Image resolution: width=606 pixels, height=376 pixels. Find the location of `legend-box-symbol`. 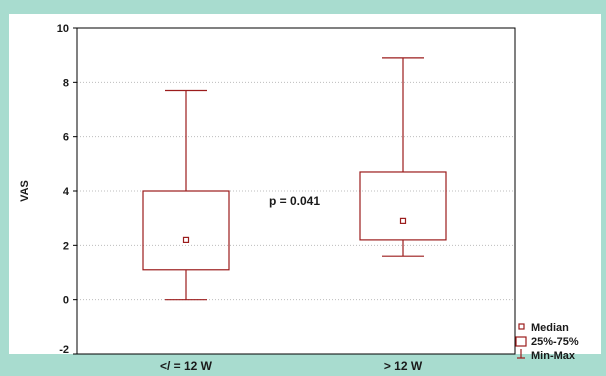

legend-box-symbol is located at coordinates (521, 341).